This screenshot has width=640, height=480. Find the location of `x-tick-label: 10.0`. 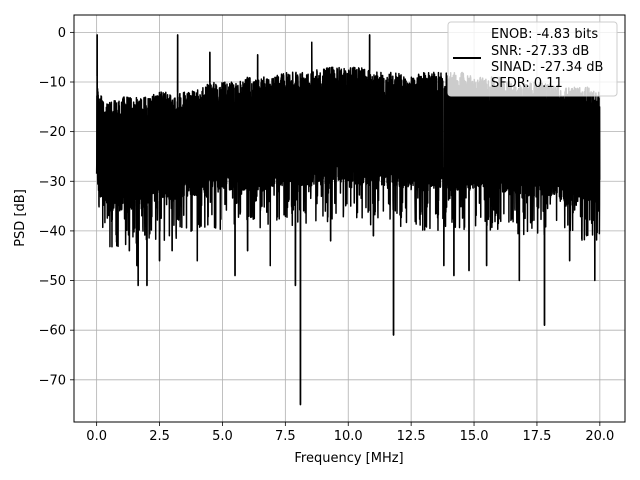

x-tick-label: 10.0 is located at coordinates (348, 436).